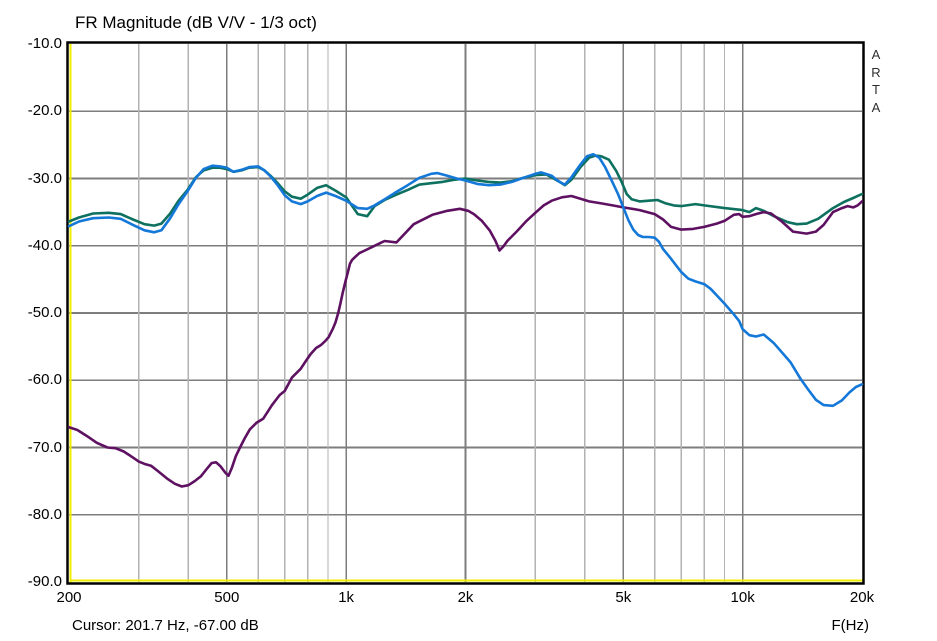  I want to click on x-tick-label: 10k, so click(742, 597).